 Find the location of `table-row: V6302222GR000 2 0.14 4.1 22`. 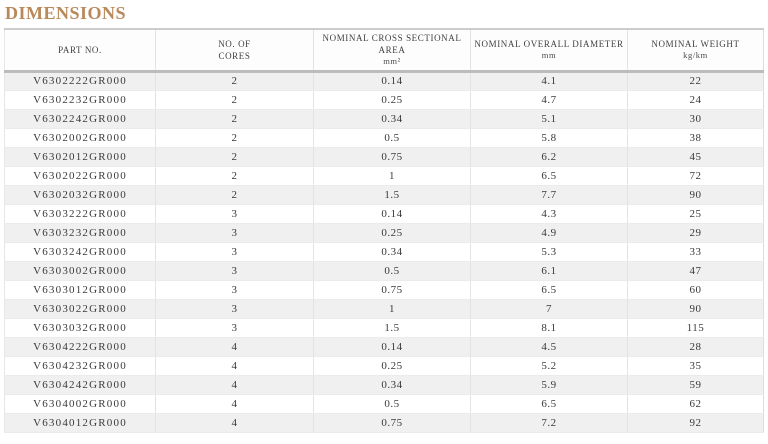

table-row: V6302222GR000 2 0.14 4.1 22 is located at coordinates (384, 81).